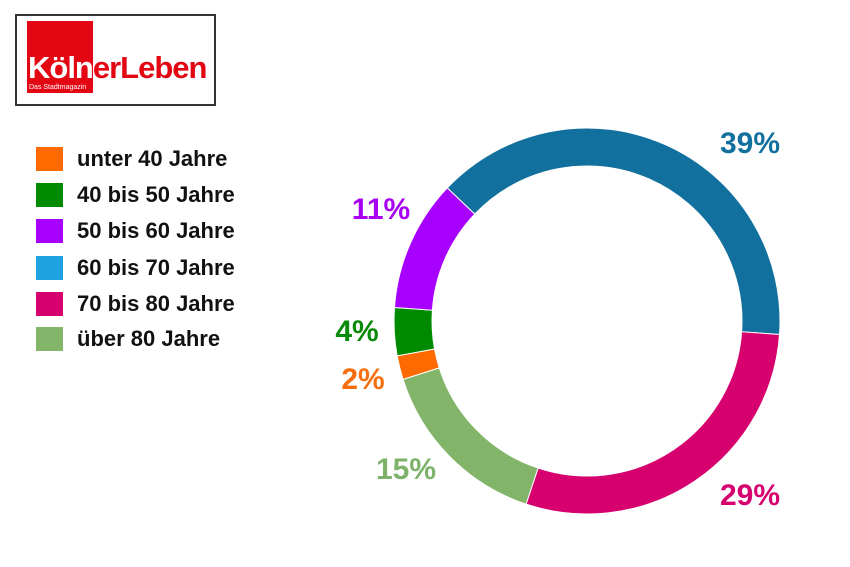 This screenshot has width=850, height=567. I want to click on logo-word-right: erLeben, so click(150, 67).